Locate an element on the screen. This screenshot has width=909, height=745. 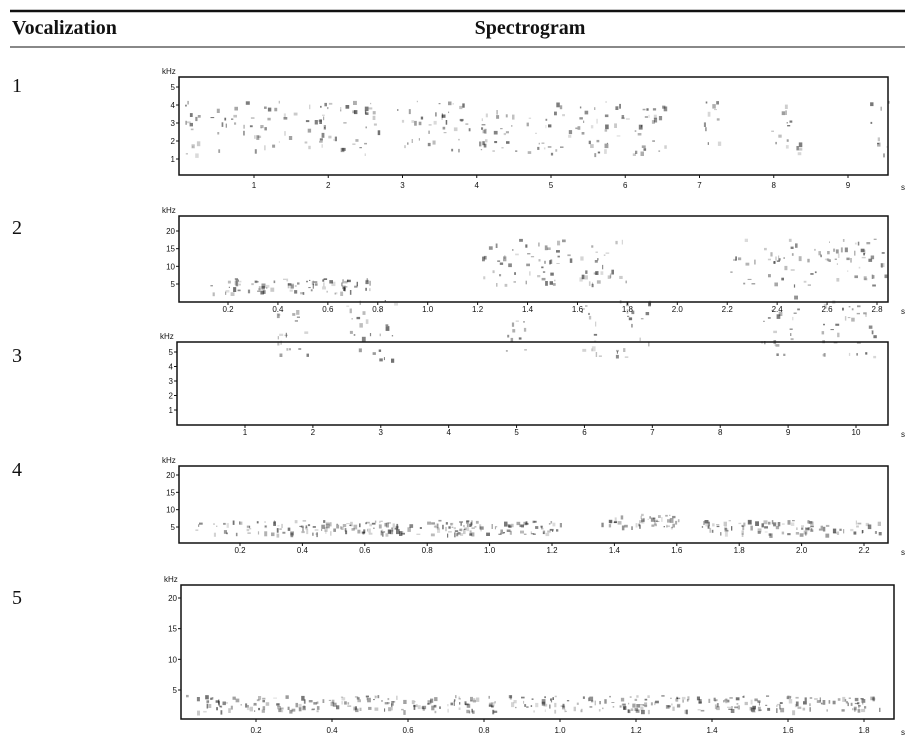
x-tick-label: 7 is located at coordinates (652, 432).